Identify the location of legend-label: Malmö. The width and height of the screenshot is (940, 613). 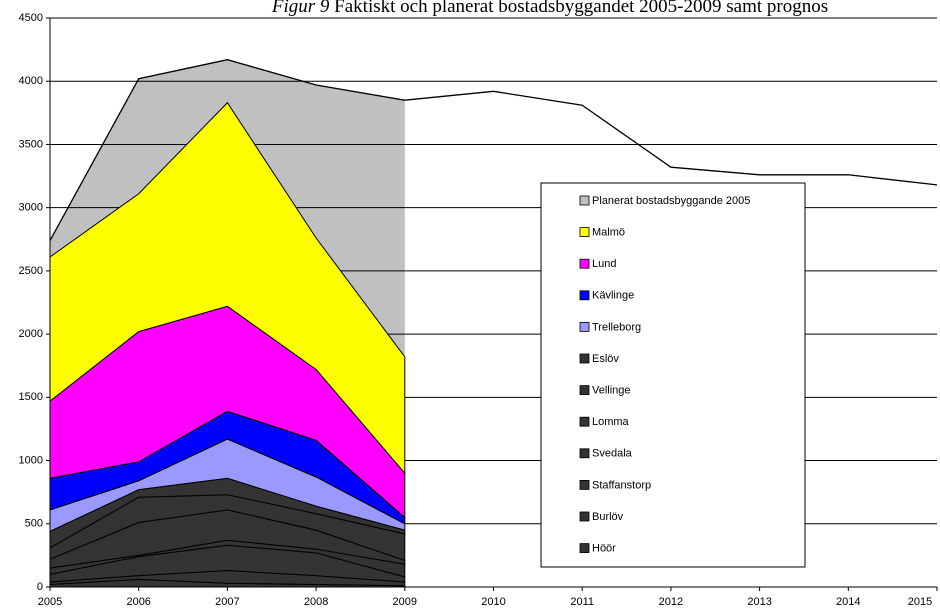
(608, 233).